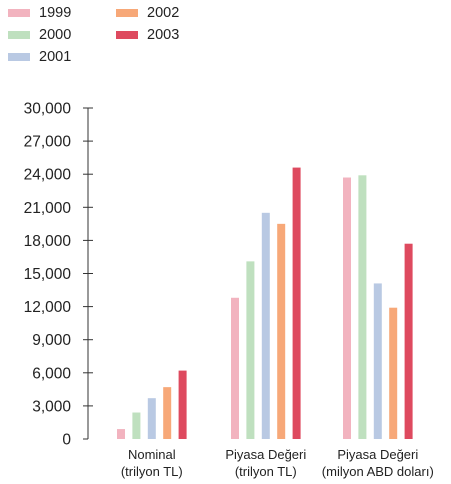 The image size is (451, 484). What do you see at coordinates (378, 463) in the screenshot?
I see `x-category-label: Piyasa Değeri (milyon ABD doları)` at bounding box center [378, 463].